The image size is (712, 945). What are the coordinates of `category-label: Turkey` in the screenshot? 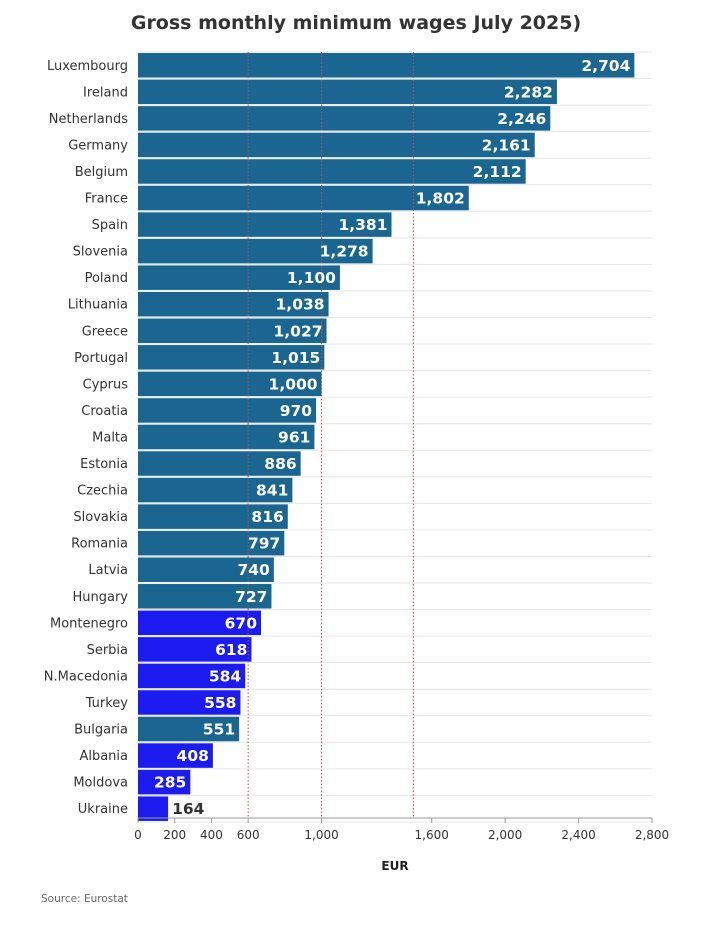 It's located at (107, 703).